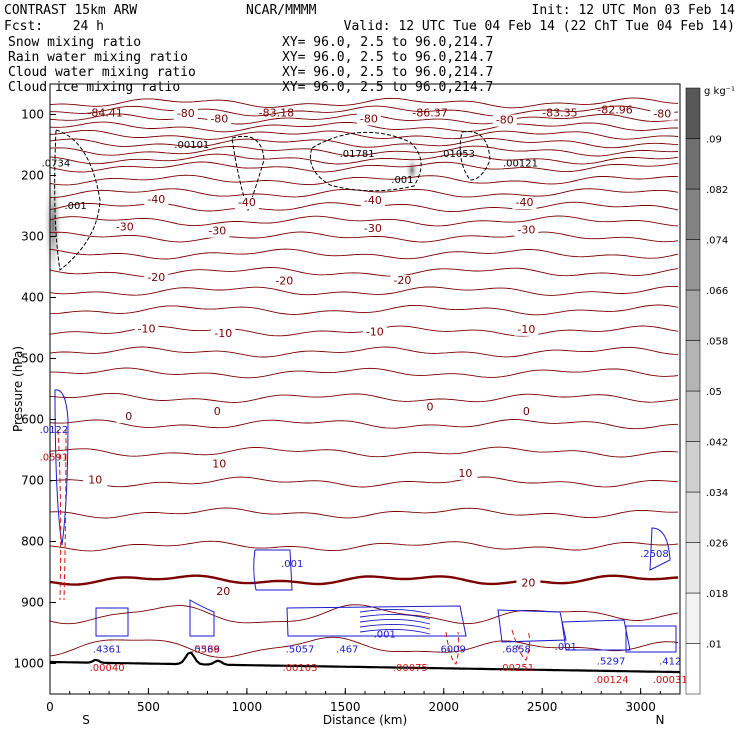 The width and height of the screenshot is (740, 740). What do you see at coordinates (654, 554) in the screenshot?
I see `cloud-water-label: .2508` at bounding box center [654, 554].